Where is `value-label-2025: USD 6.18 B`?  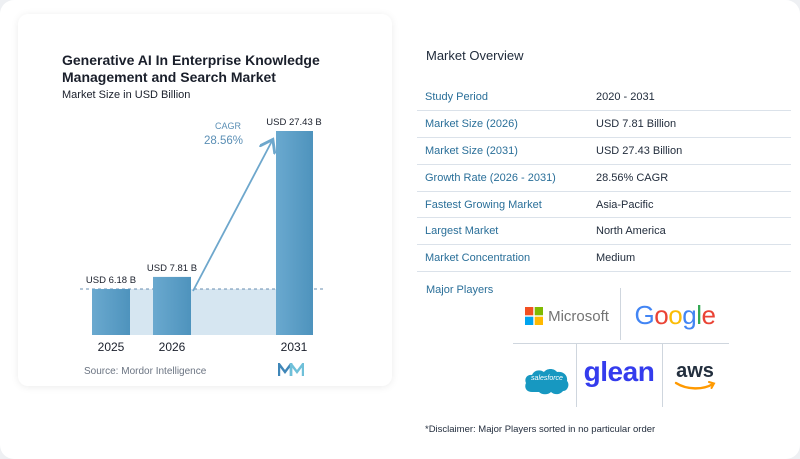 value-label-2025: USD 6.18 B is located at coordinates (111, 280).